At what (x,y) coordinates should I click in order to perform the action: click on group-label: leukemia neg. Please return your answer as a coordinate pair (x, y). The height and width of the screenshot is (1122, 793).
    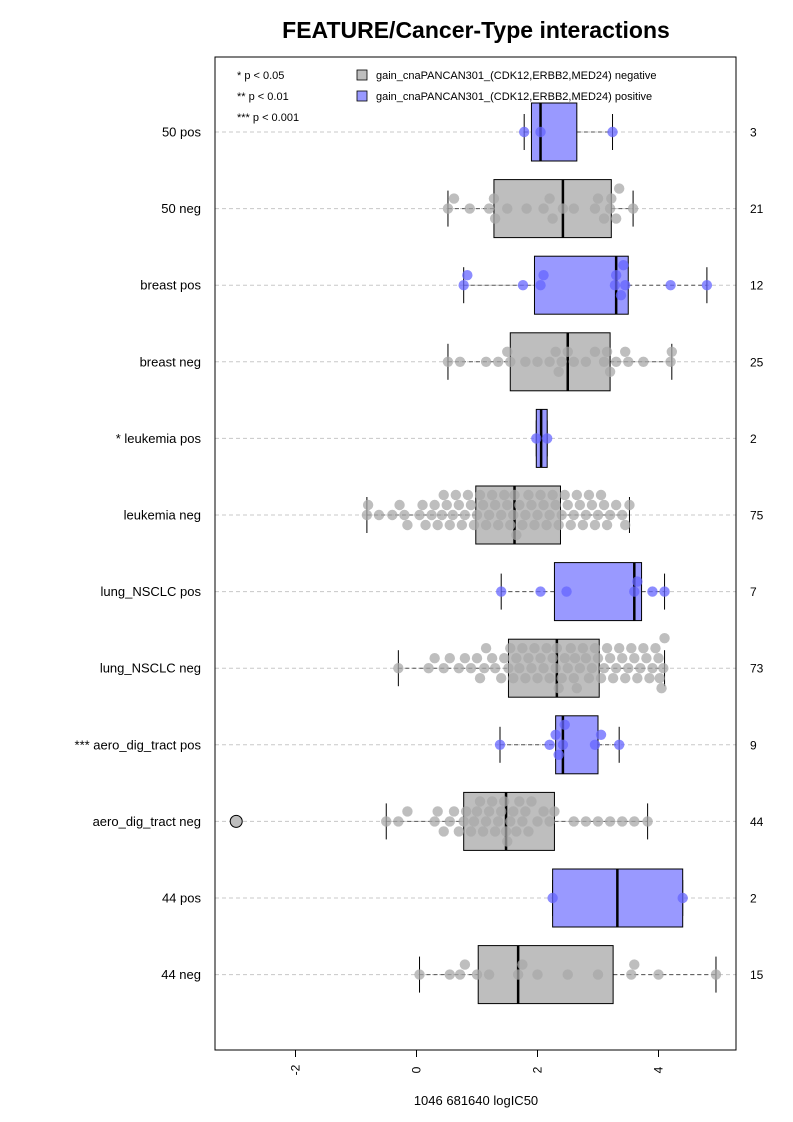
    Looking at the image, I should click on (162, 515).